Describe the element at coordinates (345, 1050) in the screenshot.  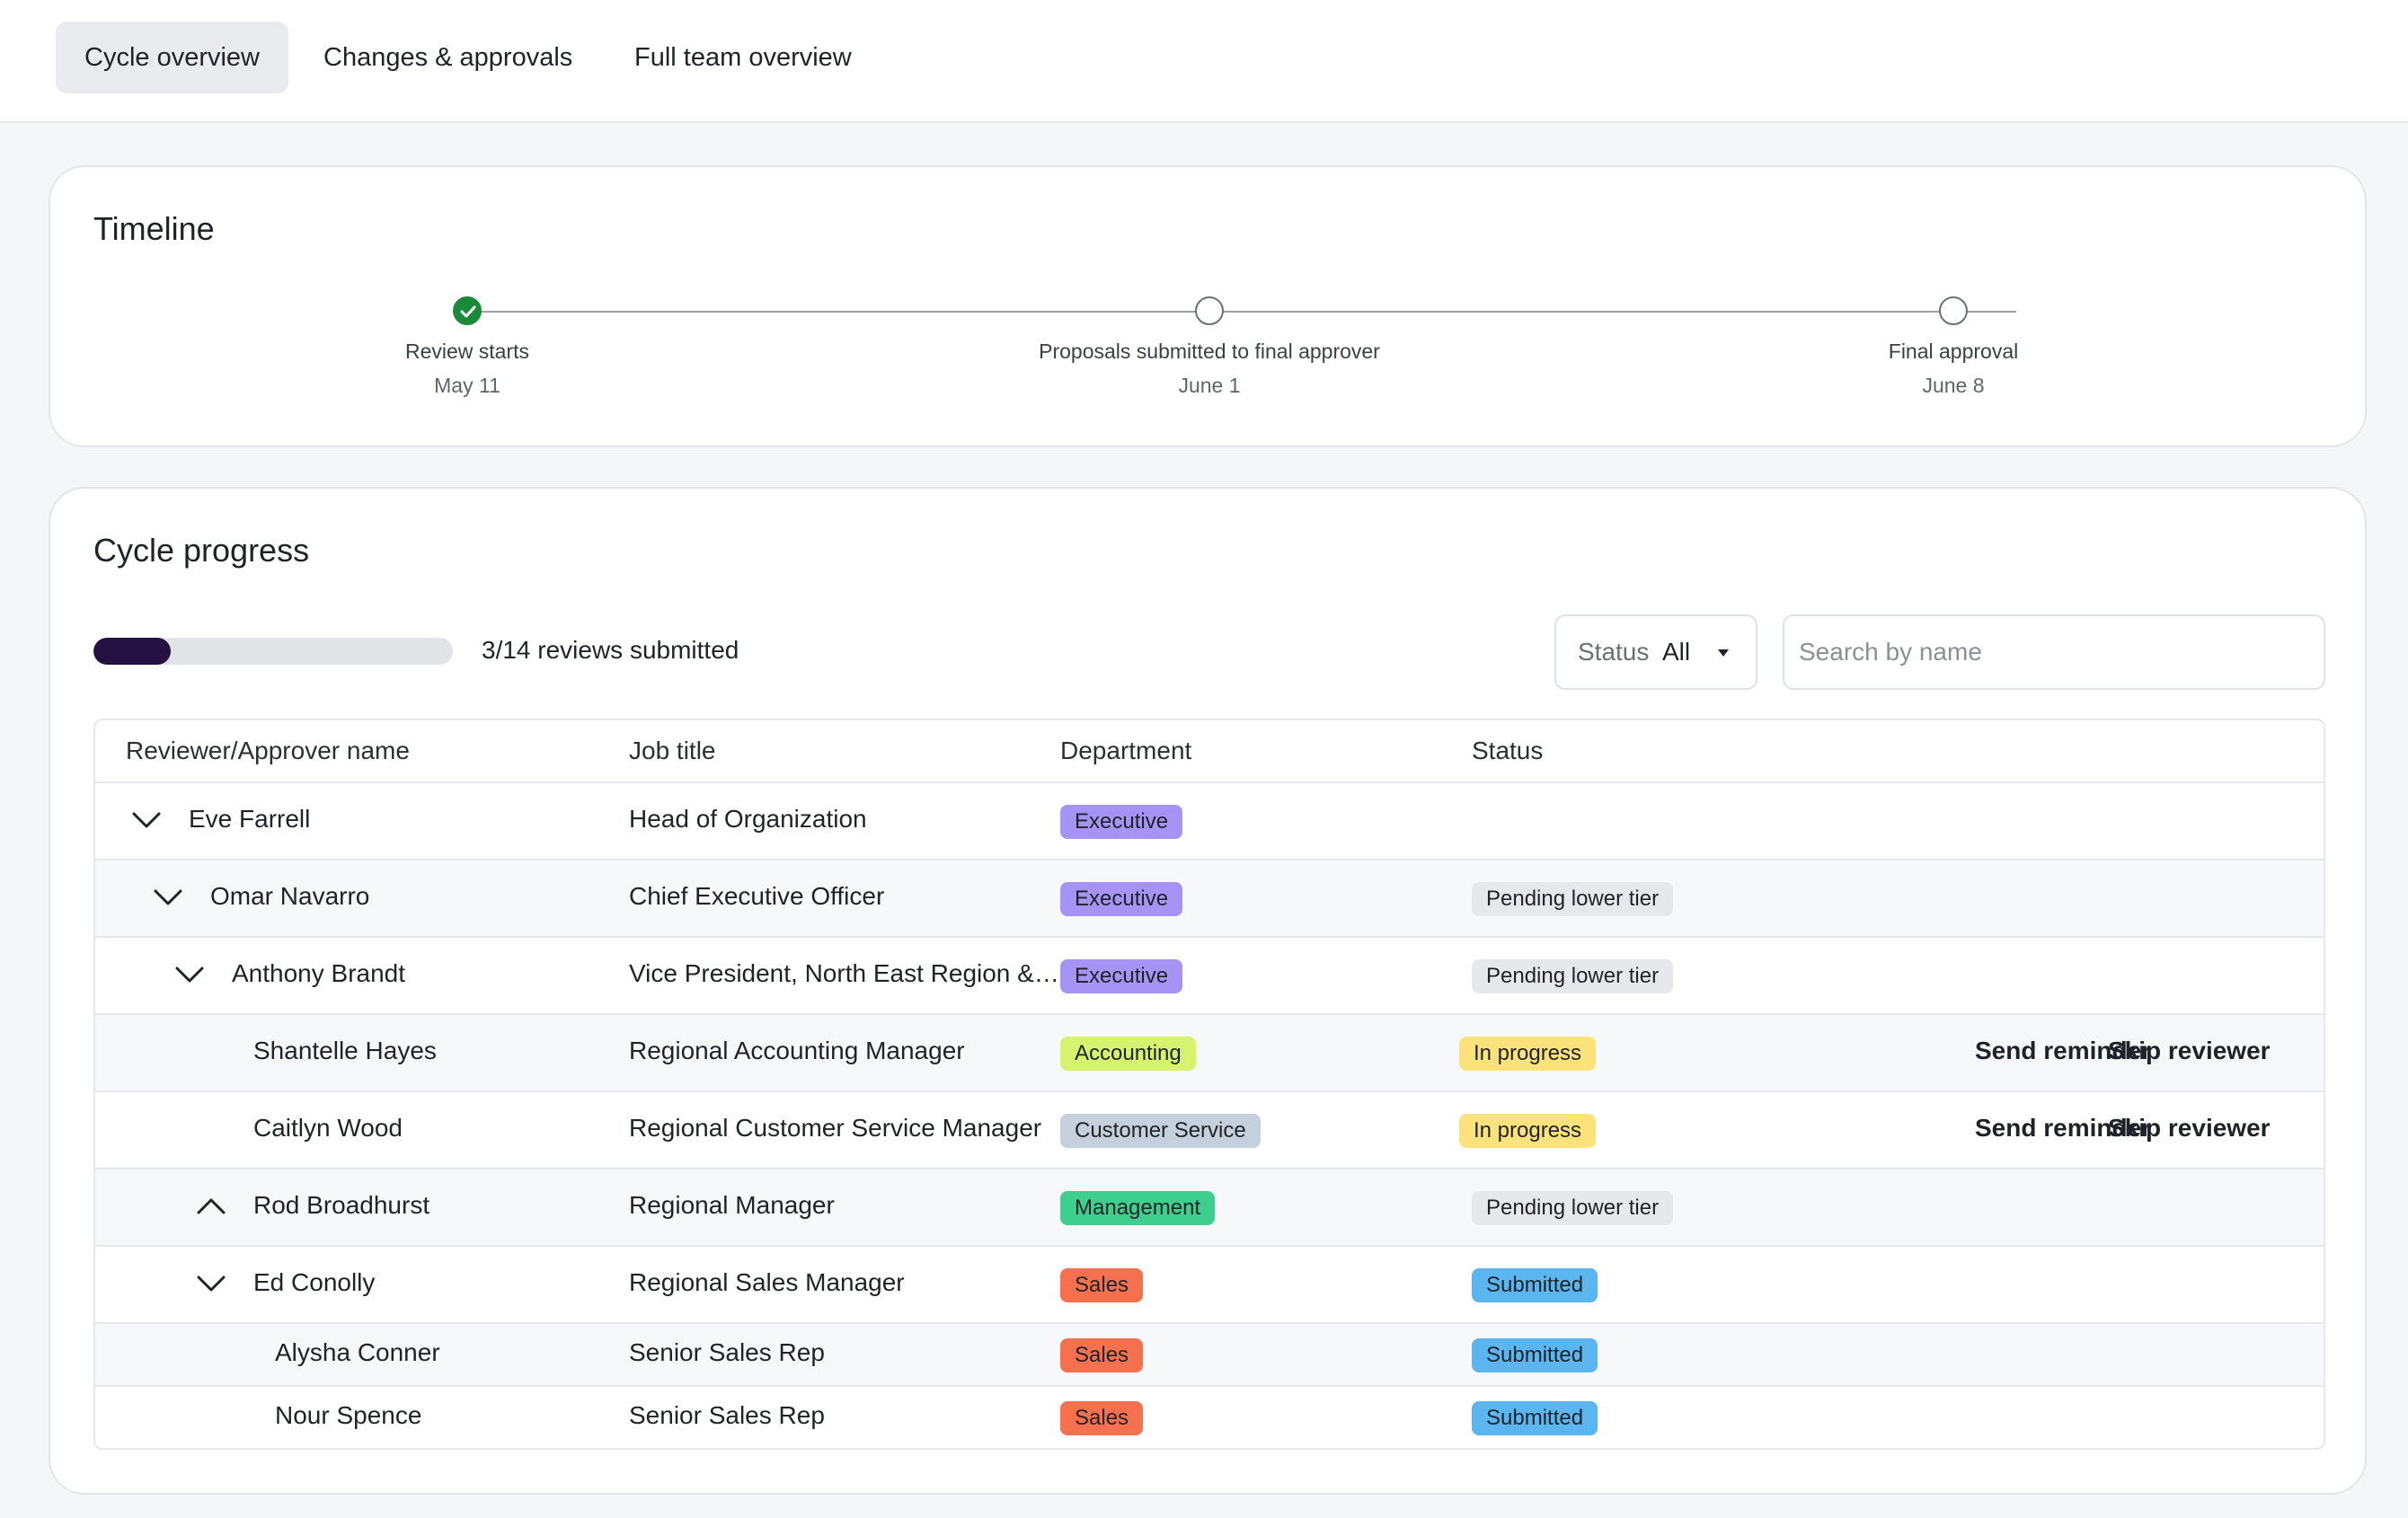
I see `reviewer-name: Shantelle Hayes` at that location.